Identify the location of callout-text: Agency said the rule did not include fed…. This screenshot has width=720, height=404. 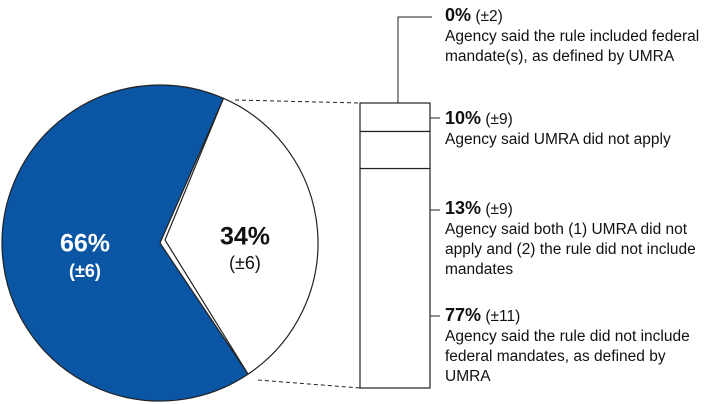
(567, 356).